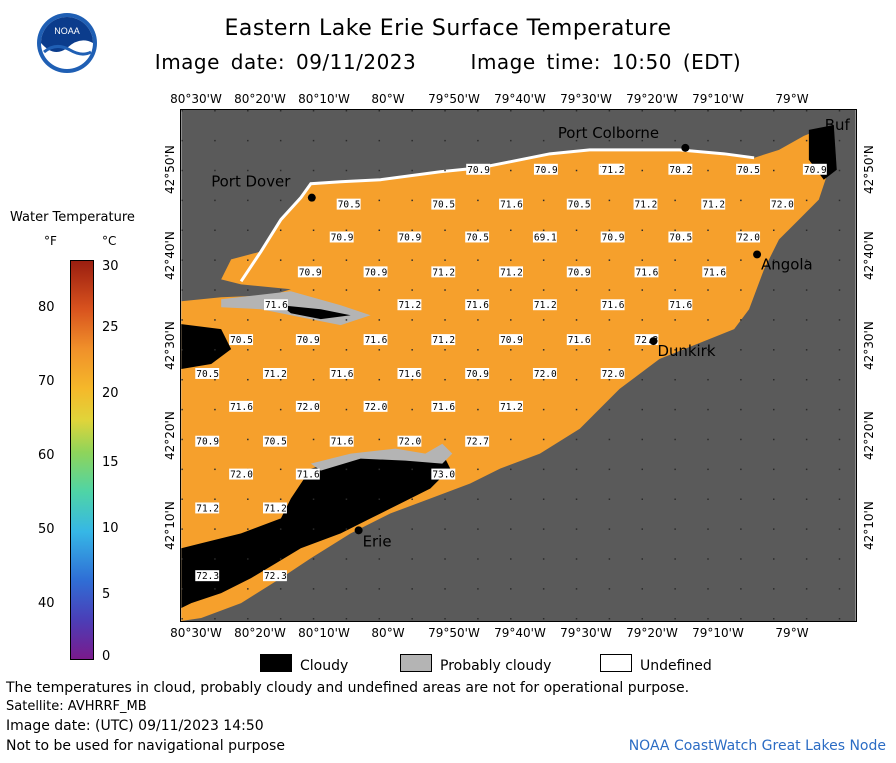  What do you see at coordinates (869, 526) in the screenshot?
I see `lat-label-right: 42°10'N` at bounding box center [869, 526].